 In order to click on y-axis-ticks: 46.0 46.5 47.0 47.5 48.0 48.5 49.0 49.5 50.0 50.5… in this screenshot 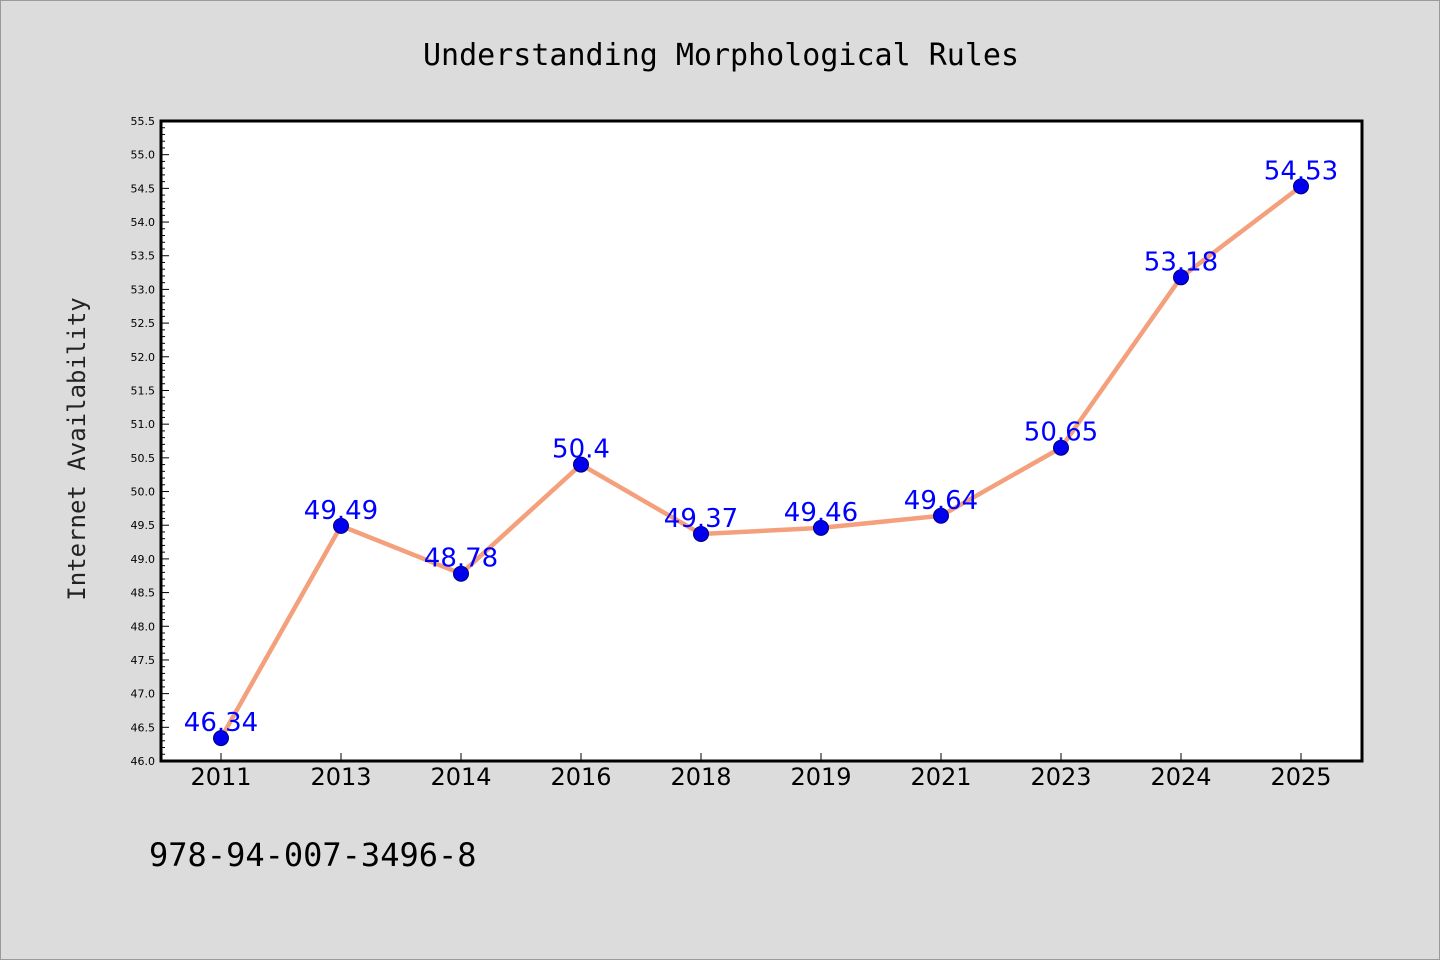, I will do `click(150, 441)`.